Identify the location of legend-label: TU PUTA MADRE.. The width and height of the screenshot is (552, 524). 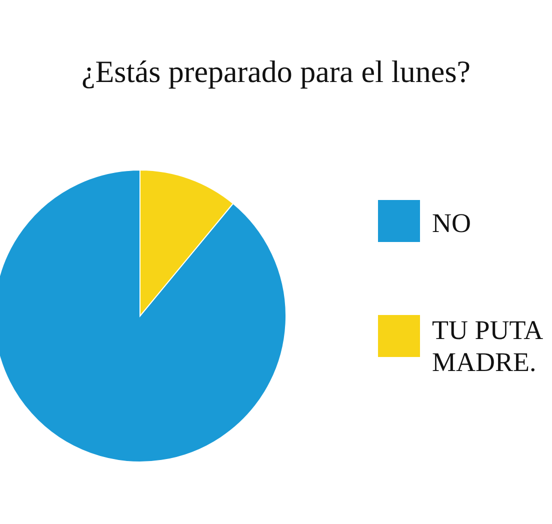
(488, 346).